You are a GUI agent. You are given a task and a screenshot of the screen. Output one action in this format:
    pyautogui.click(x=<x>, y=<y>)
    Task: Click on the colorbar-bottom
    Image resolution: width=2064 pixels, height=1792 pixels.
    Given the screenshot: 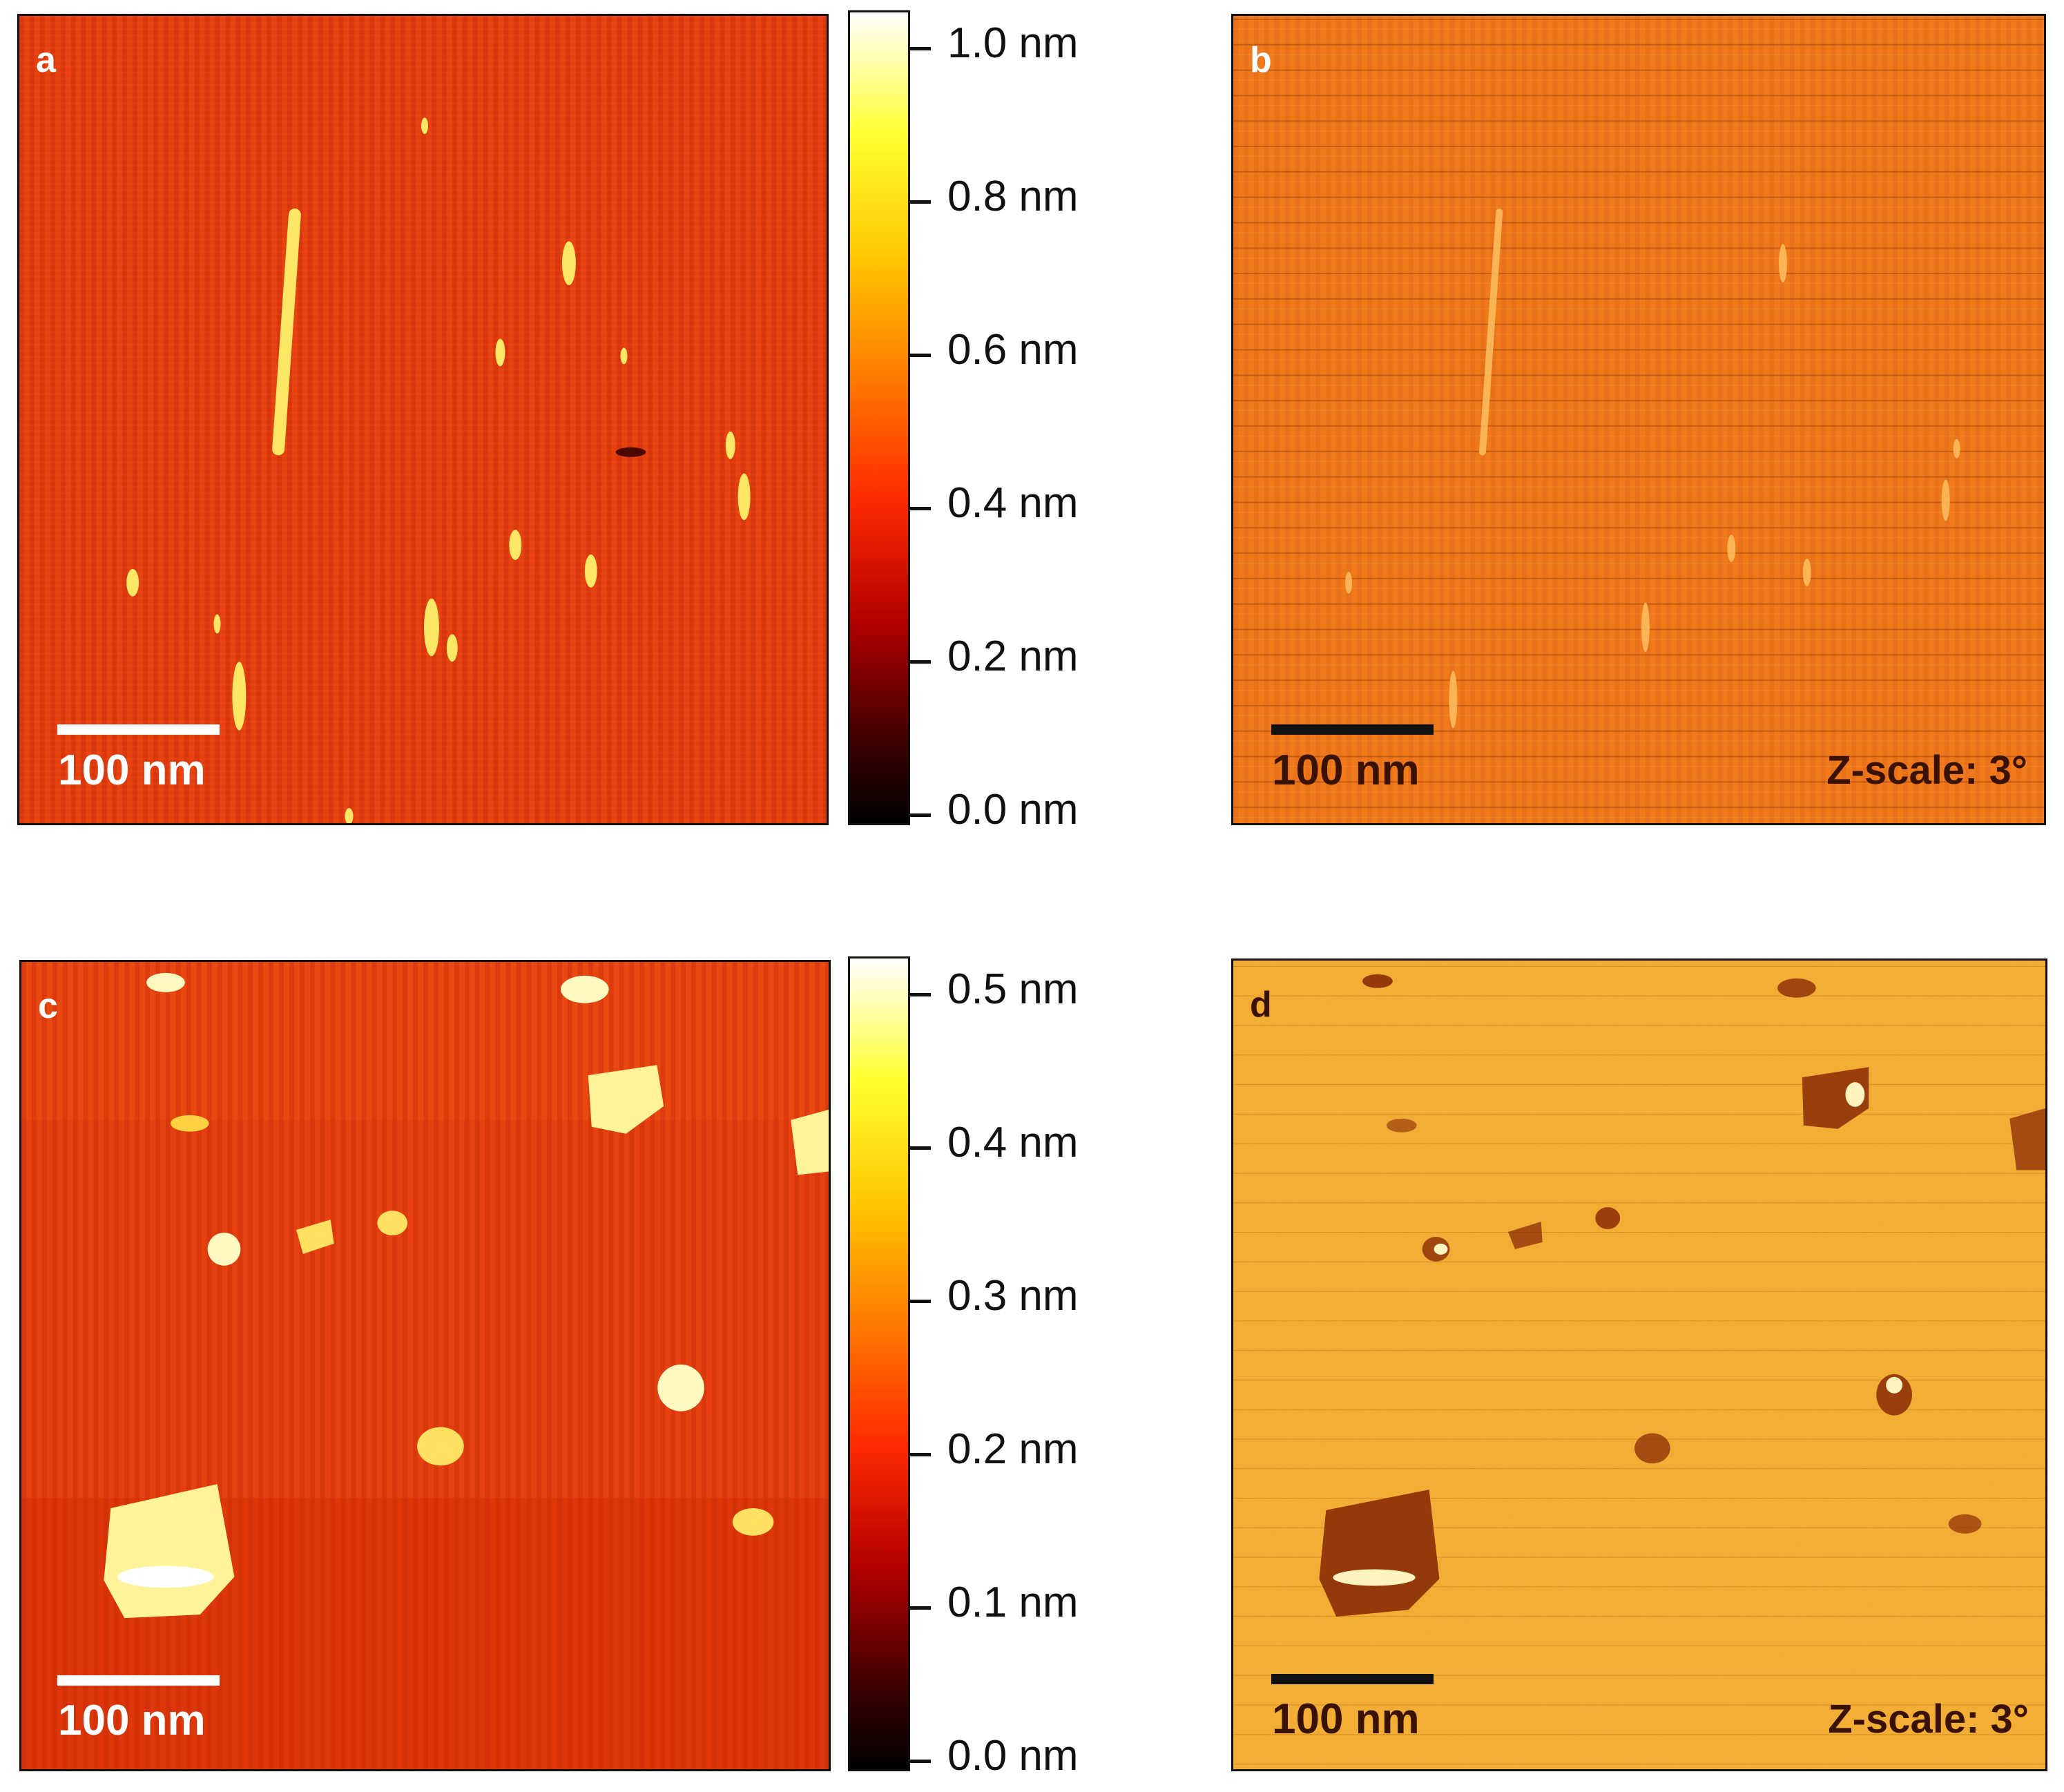 What is the action you would take?
    pyautogui.click(x=879, y=1363)
    